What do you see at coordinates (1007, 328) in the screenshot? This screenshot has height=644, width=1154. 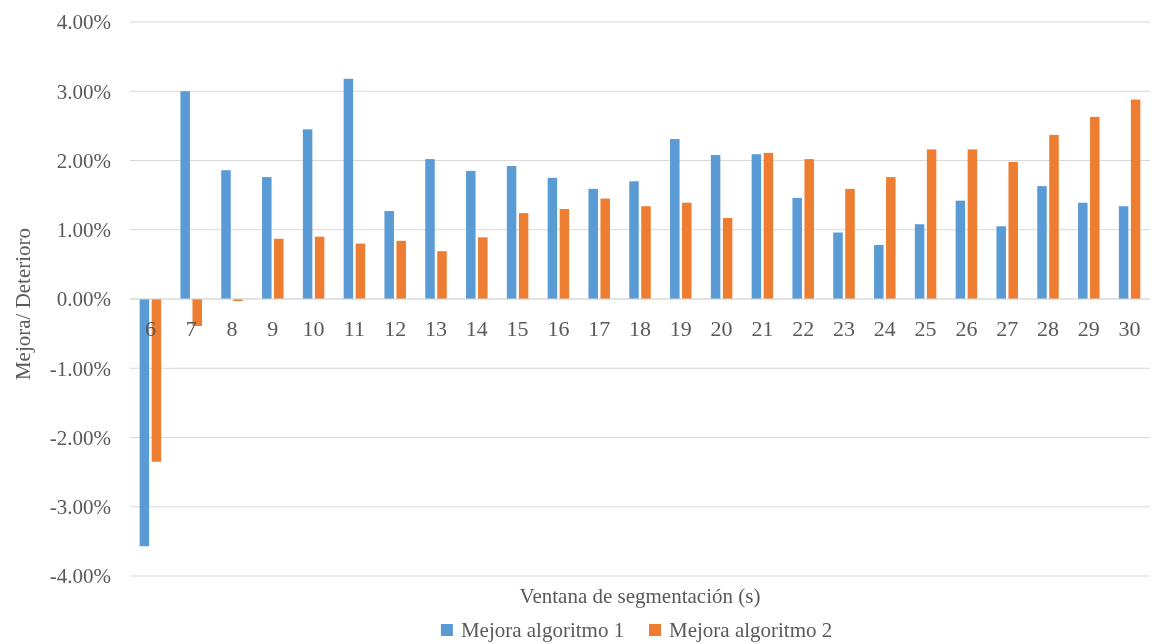 I see `x-tick-label: 27` at bounding box center [1007, 328].